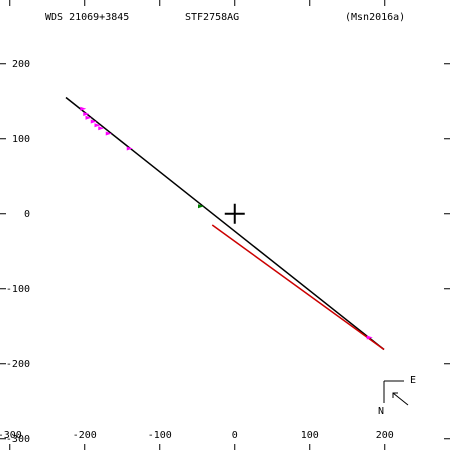 The height and width of the screenshot is (450, 450). What do you see at coordinates (27, 214) in the screenshot?
I see `y-tick-label: 0` at bounding box center [27, 214].